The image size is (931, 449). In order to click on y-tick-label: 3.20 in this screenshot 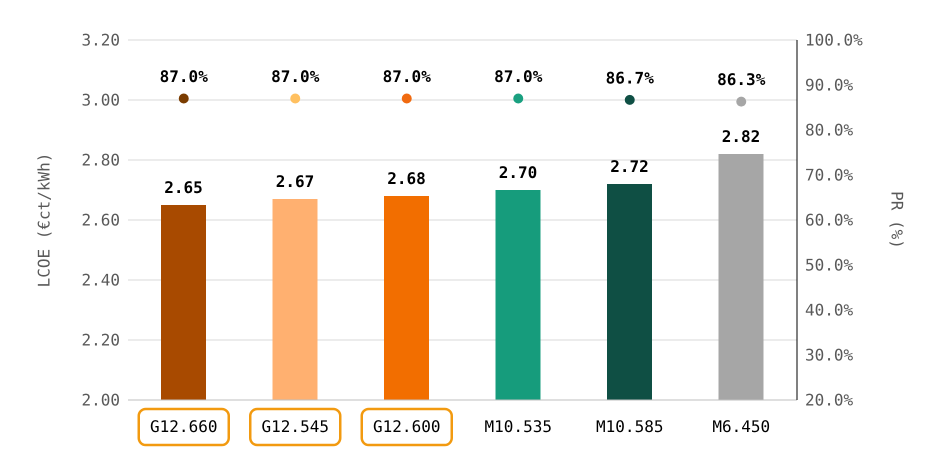, I will do `click(100, 40)`.